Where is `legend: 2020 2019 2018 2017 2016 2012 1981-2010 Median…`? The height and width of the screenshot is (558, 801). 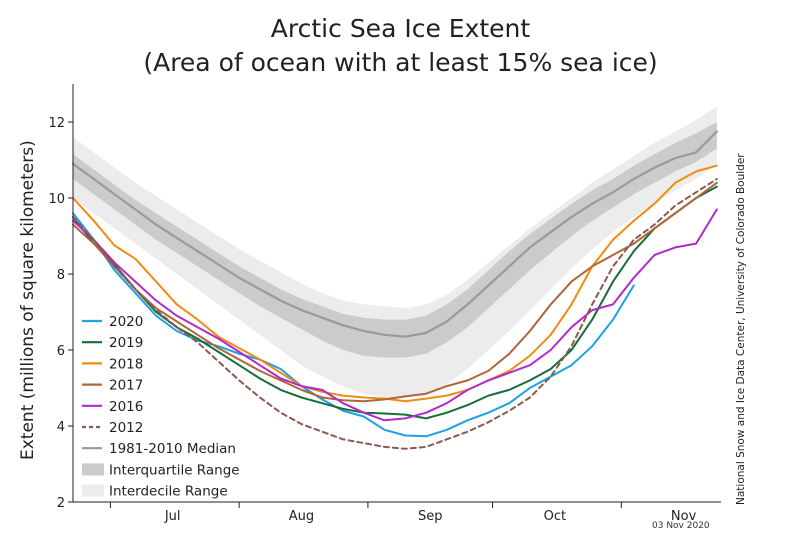 legend: 2020 2019 2018 2017 2016 2012 1981-2010 Median… is located at coordinates (161, 407).